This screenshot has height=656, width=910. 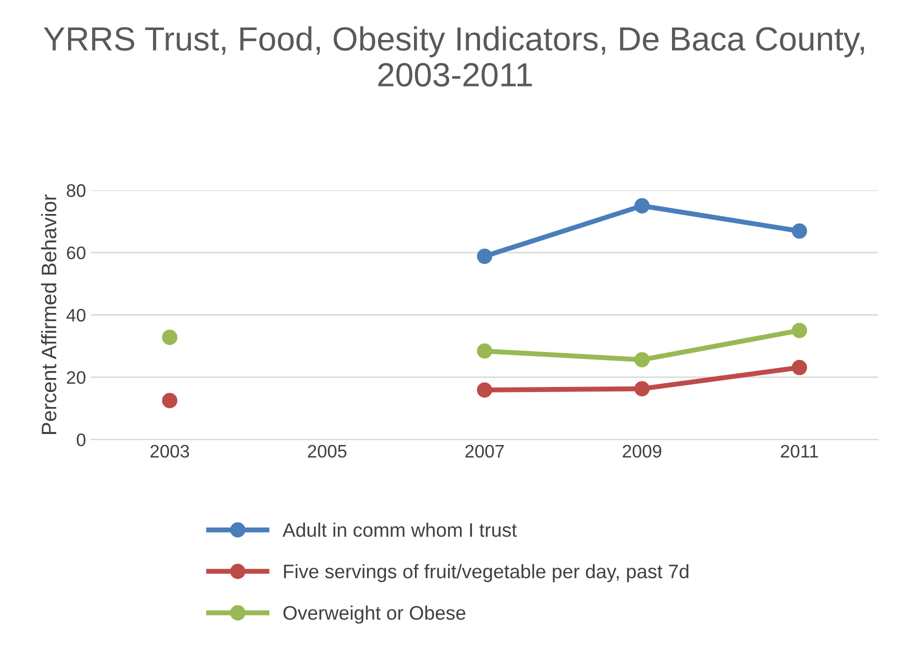 What do you see at coordinates (454, 56) in the screenshot?
I see `chart-title: YRRS Trust, Food, Obesity Indicators, De Baca County, 2003-2011` at bounding box center [454, 56].